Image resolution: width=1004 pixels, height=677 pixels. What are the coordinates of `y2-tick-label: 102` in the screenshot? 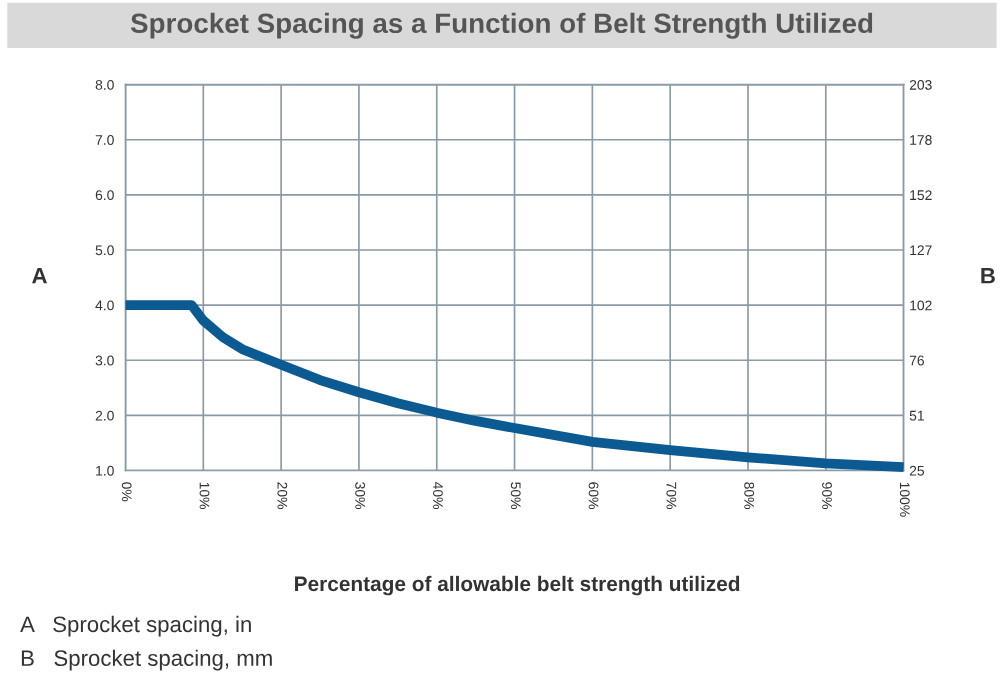 It's located at (921, 305).